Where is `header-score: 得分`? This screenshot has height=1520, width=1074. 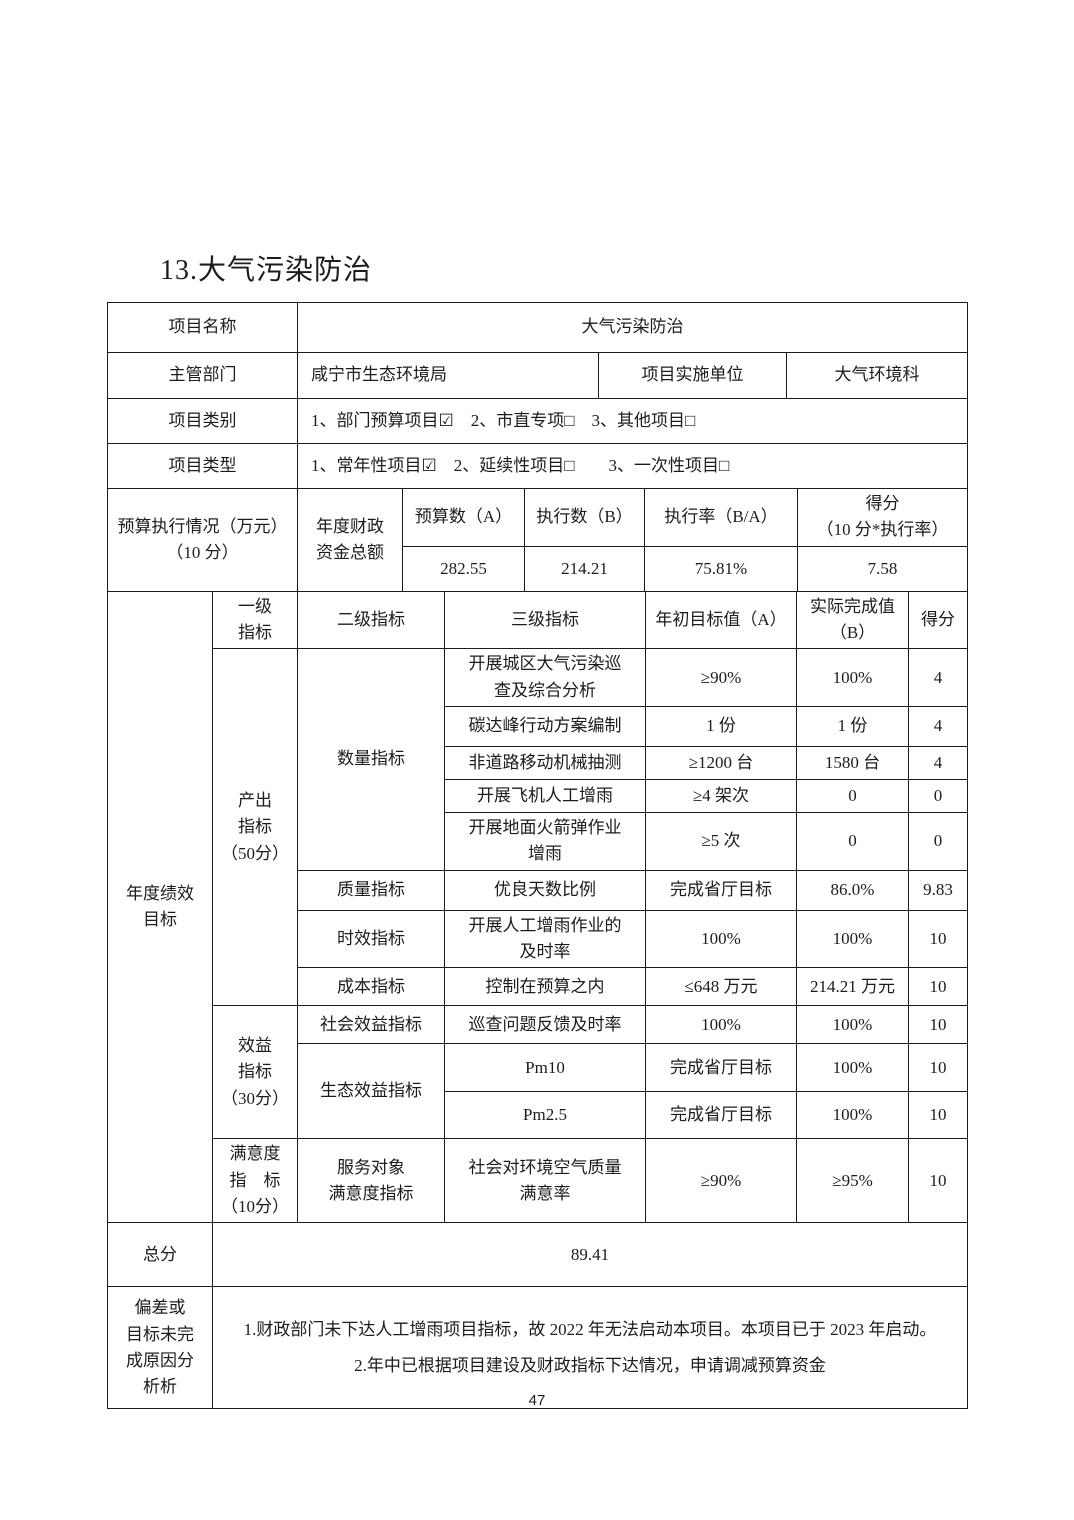
header-score: 得分 is located at coordinates (938, 620).